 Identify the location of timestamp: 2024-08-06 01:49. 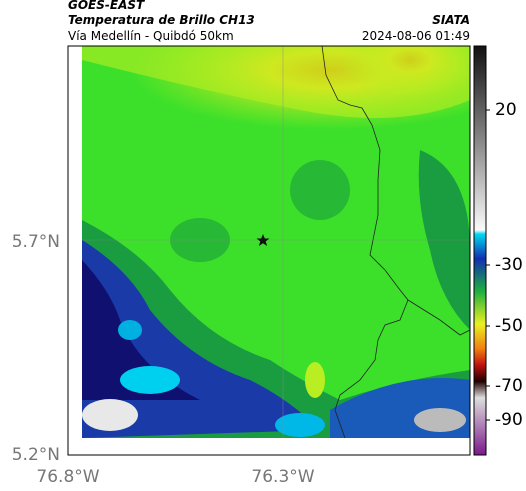
(416, 36).